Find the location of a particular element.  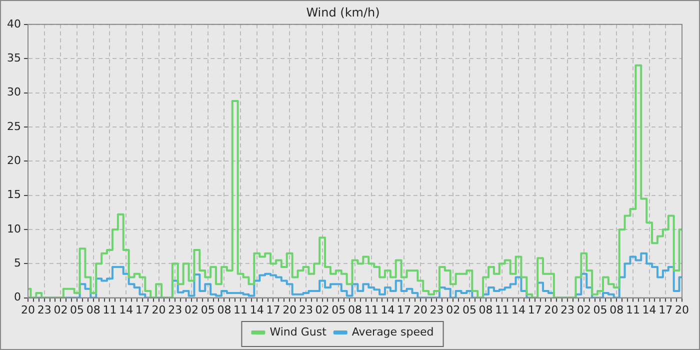

y-tick-label: 30 is located at coordinates (13, 92).